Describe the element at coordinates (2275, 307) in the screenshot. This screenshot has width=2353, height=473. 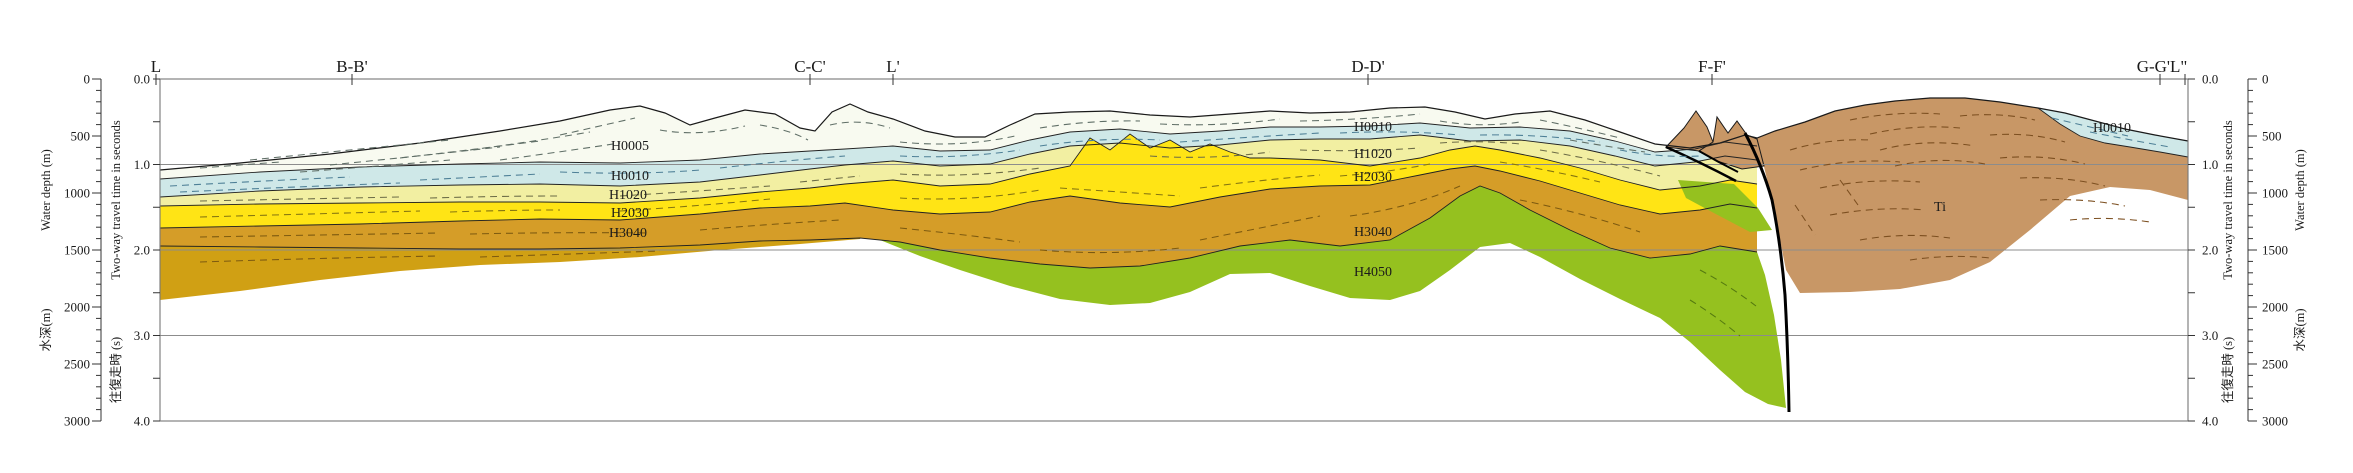
I see `depth-tick-label-right: 2000` at that location.